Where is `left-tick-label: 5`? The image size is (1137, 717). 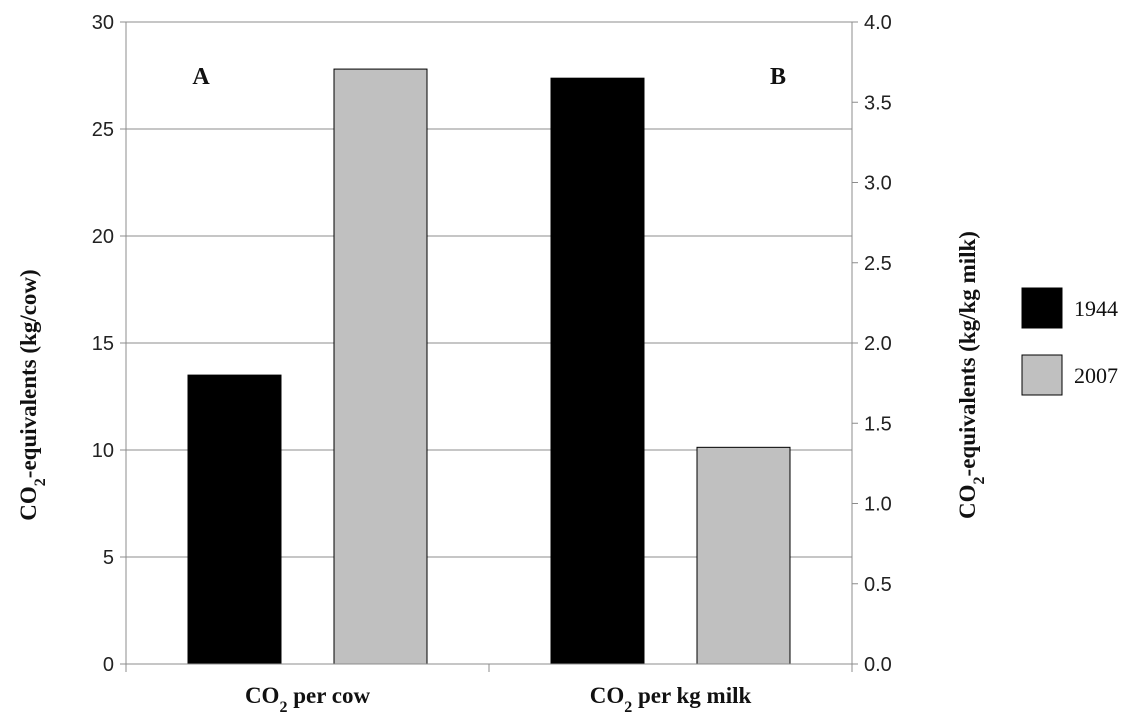 left-tick-label: 5 is located at coordinates (108, 558).